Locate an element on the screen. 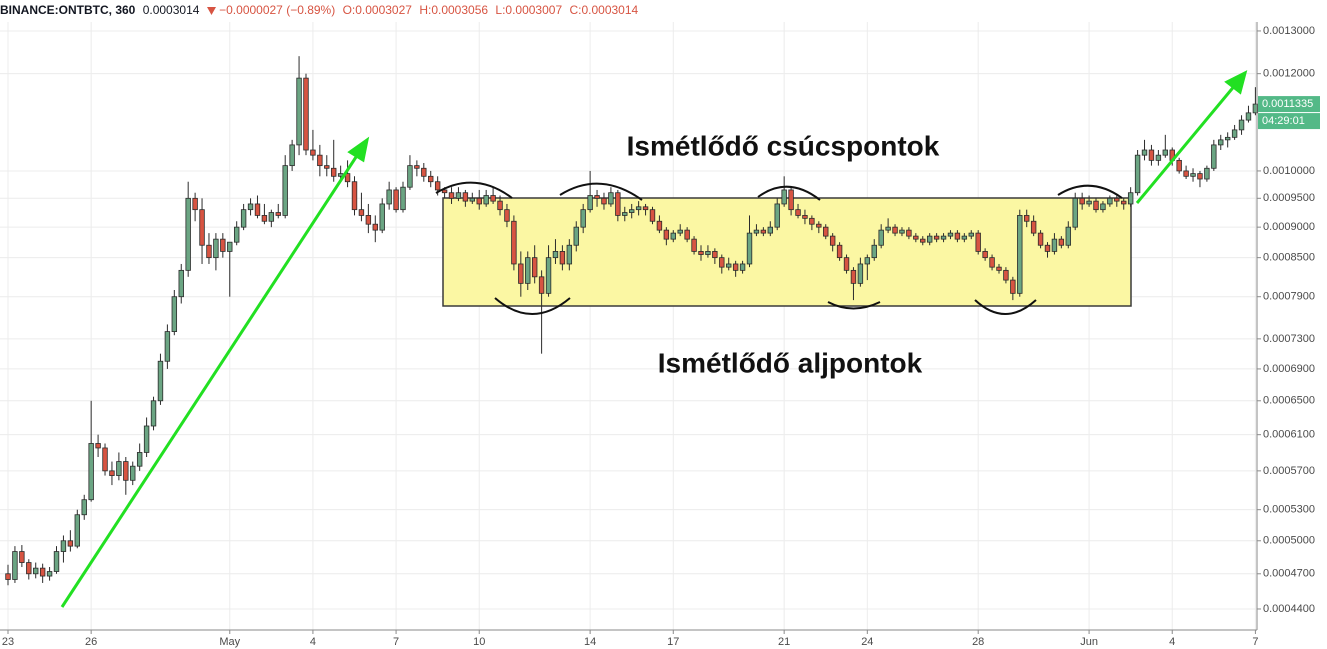 The height and width of the screenshot is (649, 1327). y-tick-label: 0.0007900 is located at coordinates (1289, 297).